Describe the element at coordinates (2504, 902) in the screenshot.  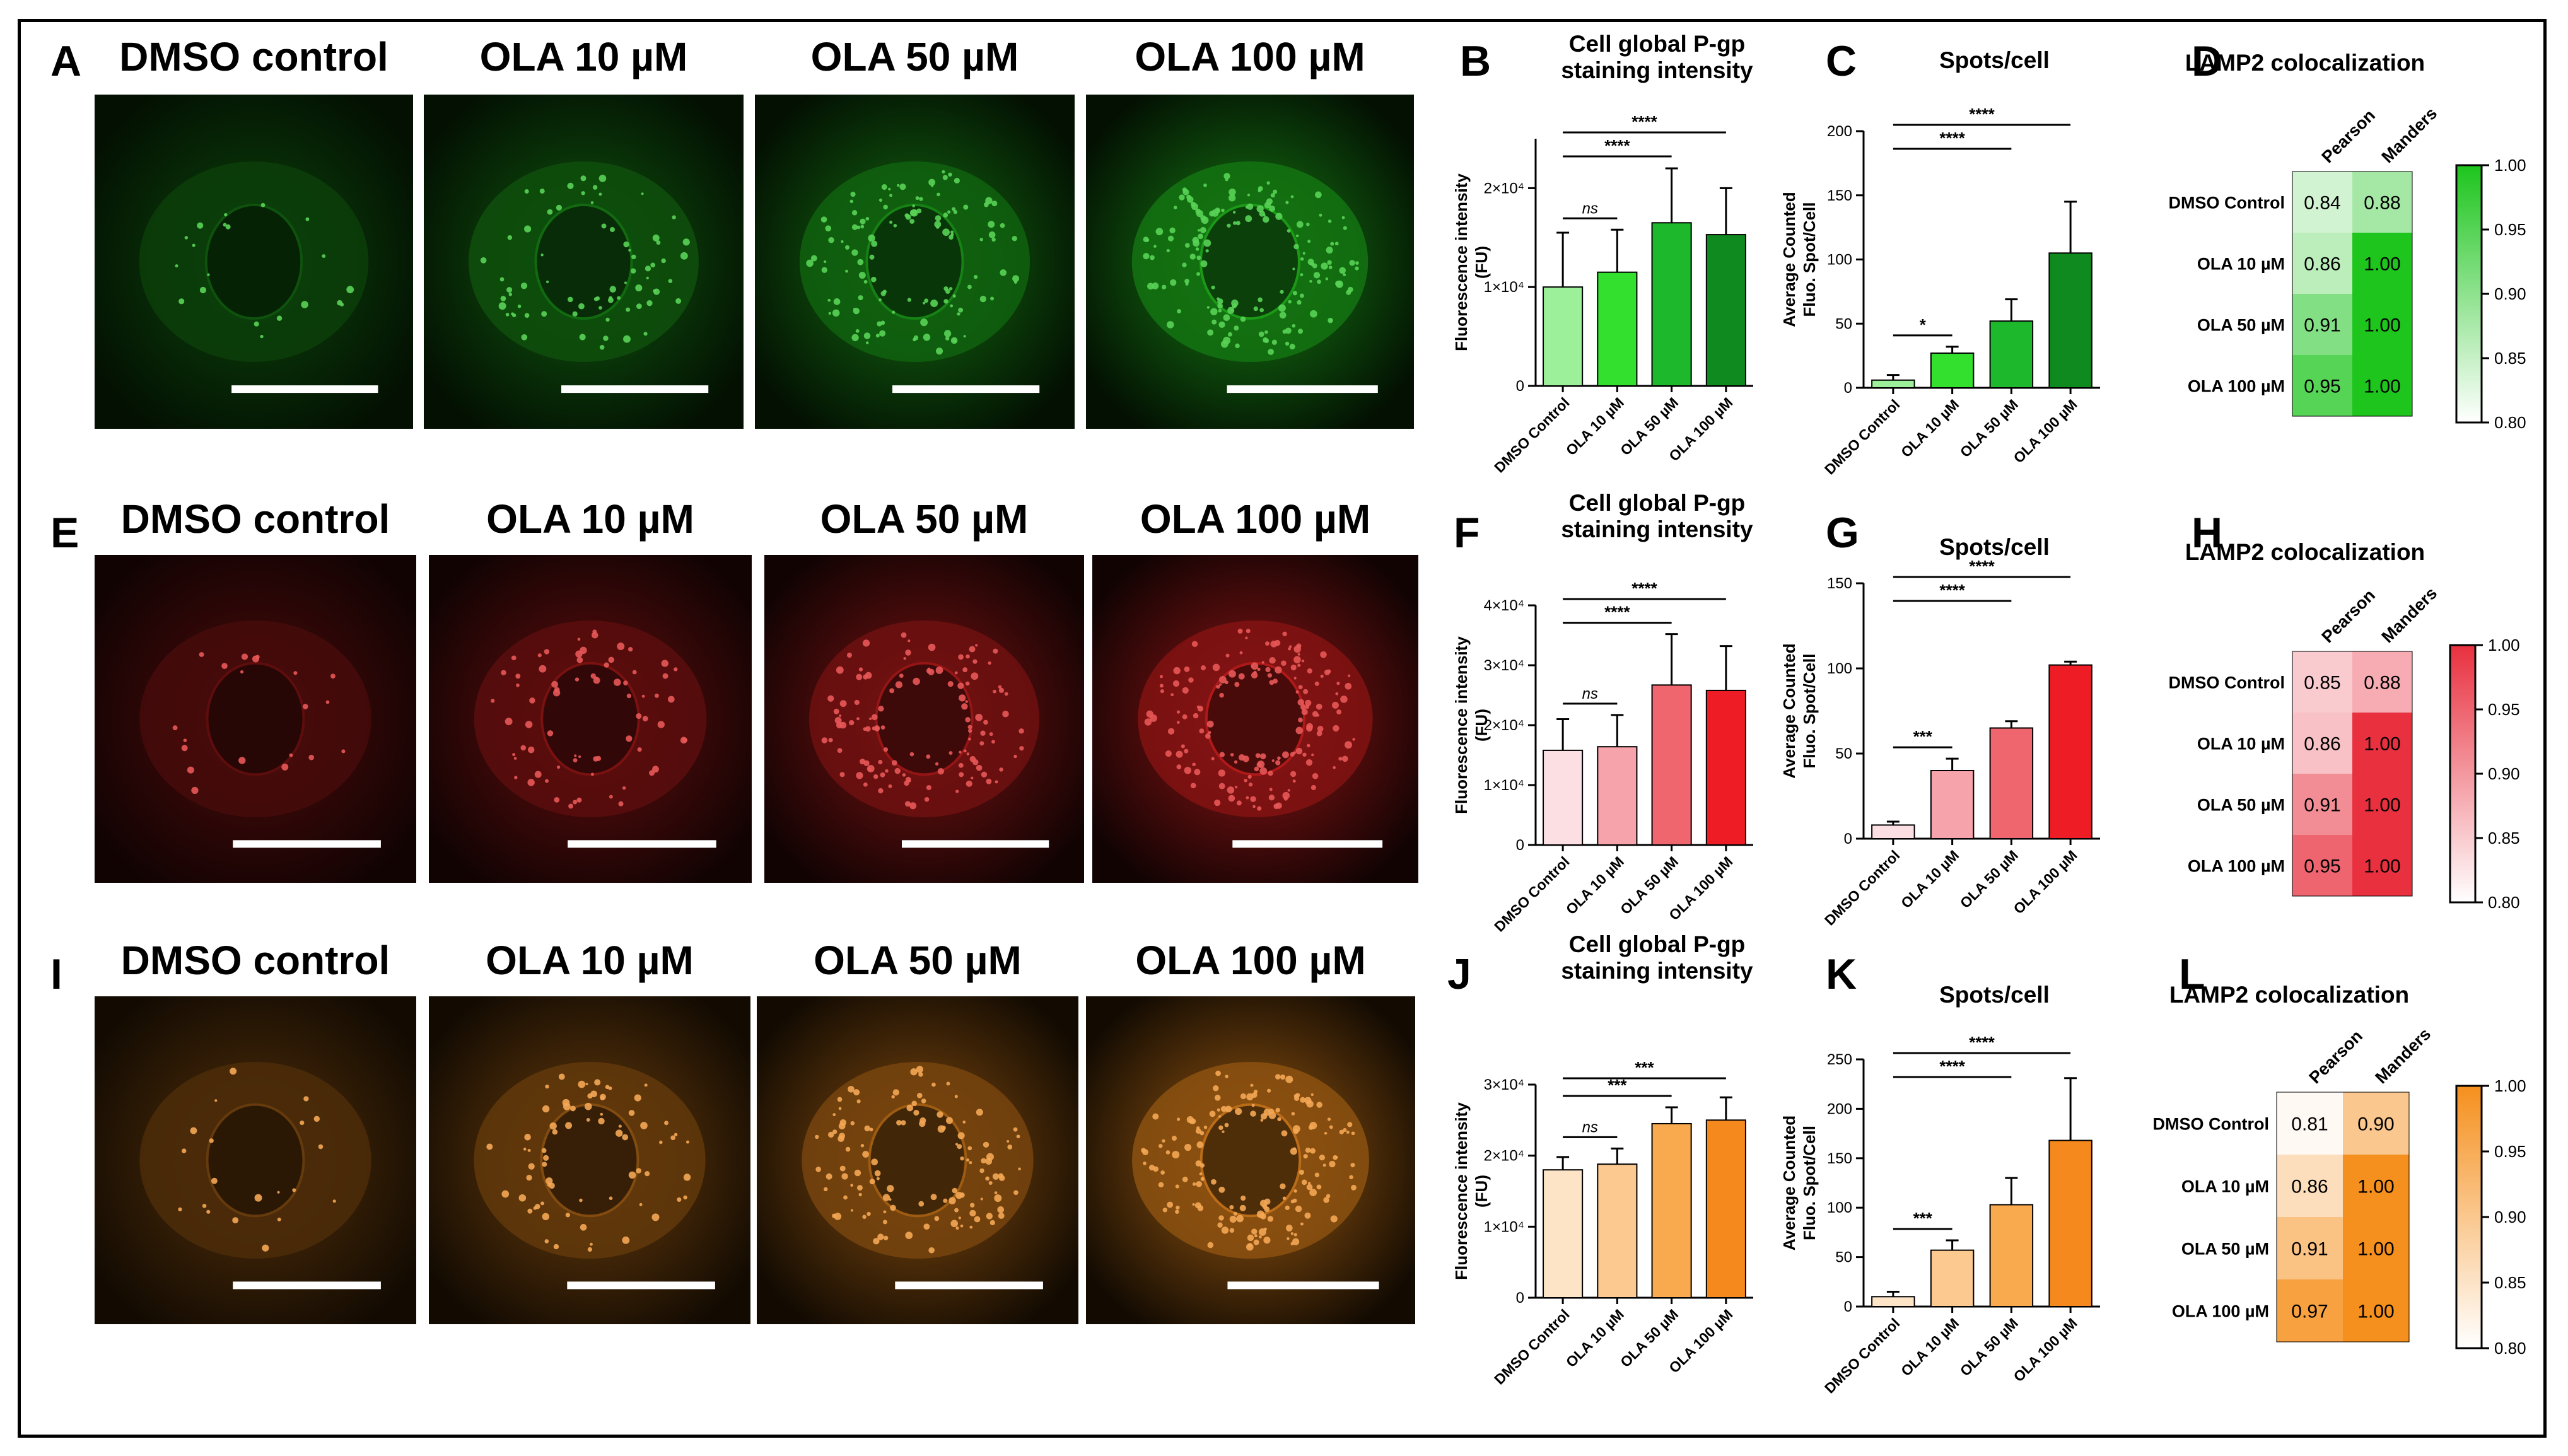
I see `colorbar-tick-label: 0.80` at that location.